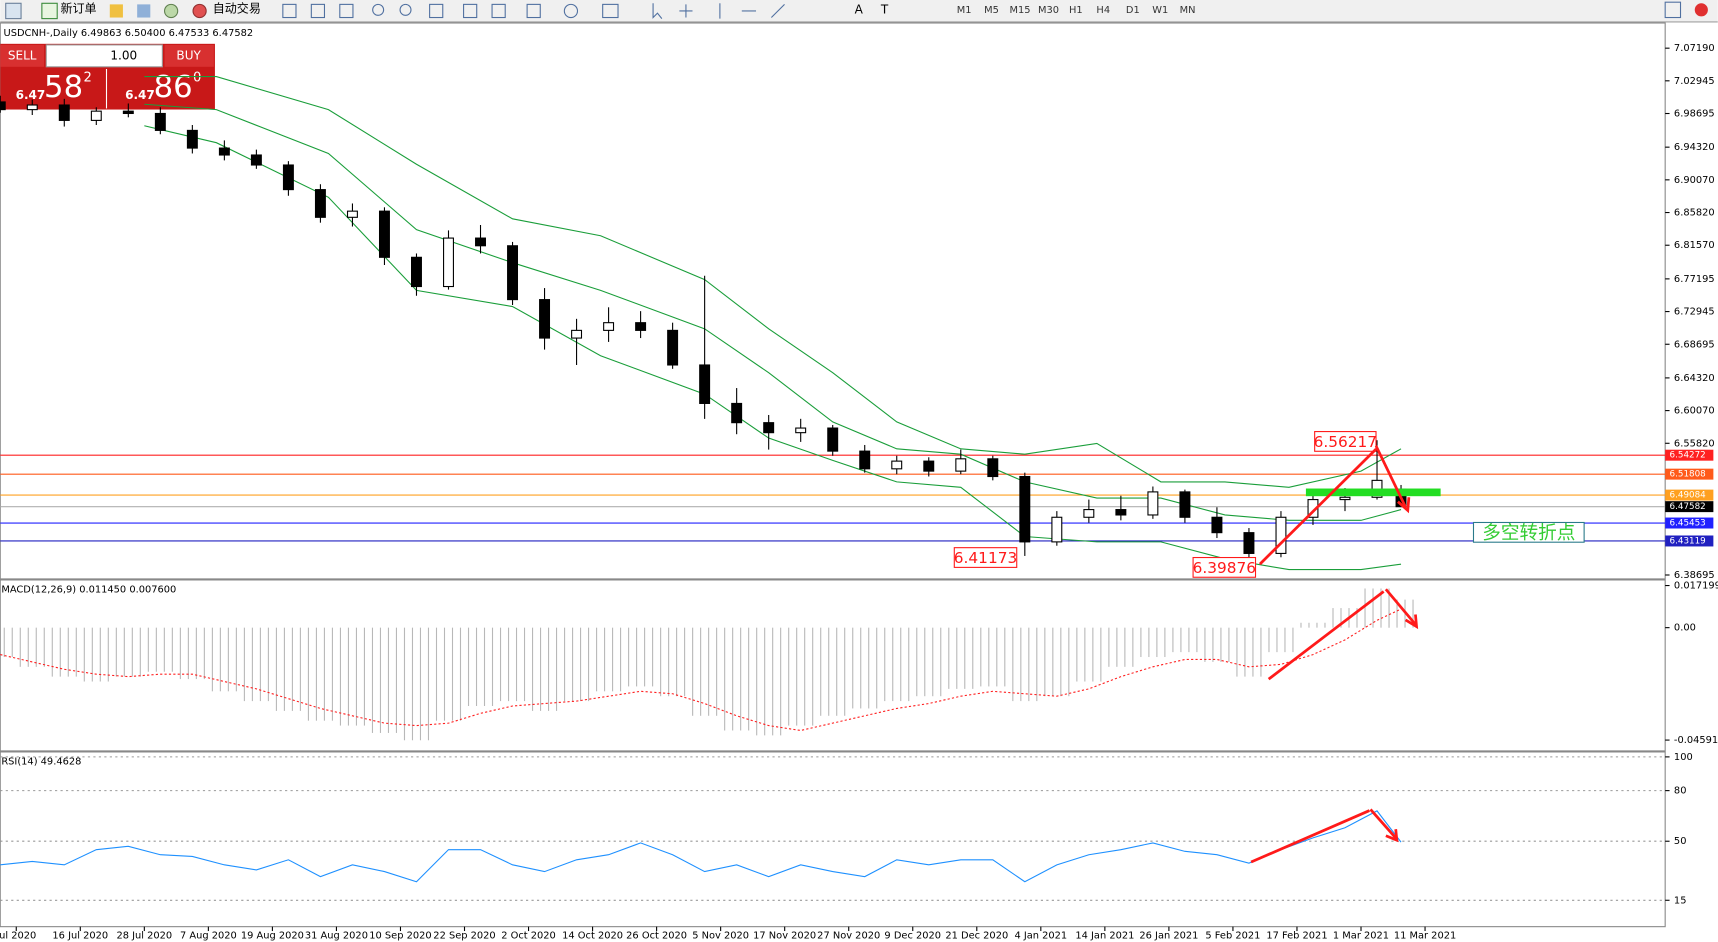 This screenshot has height=942, width=1718. Describe the element at coordinates (104, 56) in the screenshot. I see `lots-input` at that location.